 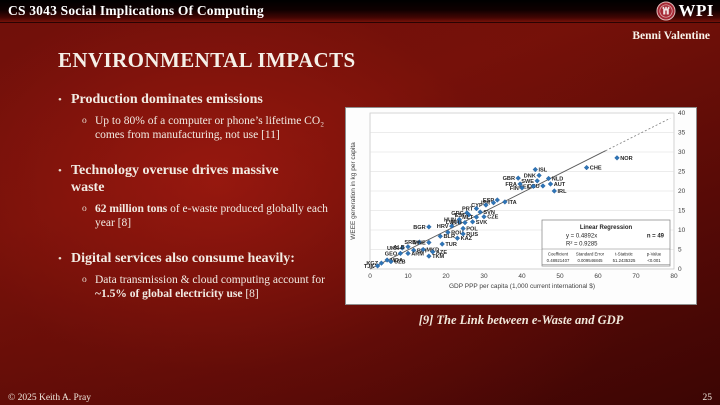 What do you see at coordinates (49, 398) in the screenshot?
I see `copyright: © 2025 Keith A. Pray` at bounding box center [49, 398].